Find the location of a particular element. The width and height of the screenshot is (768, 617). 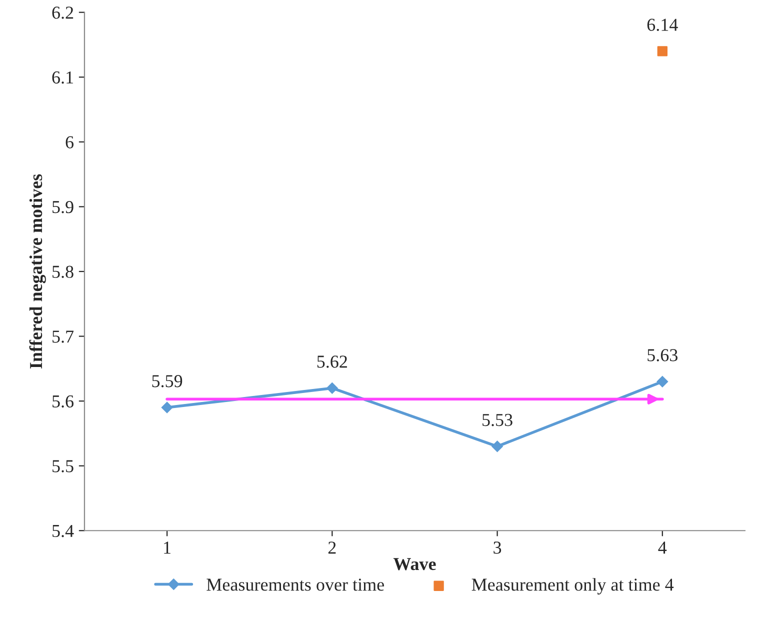

y-tick-label: 5.6 is located at coordinates (63, 401).